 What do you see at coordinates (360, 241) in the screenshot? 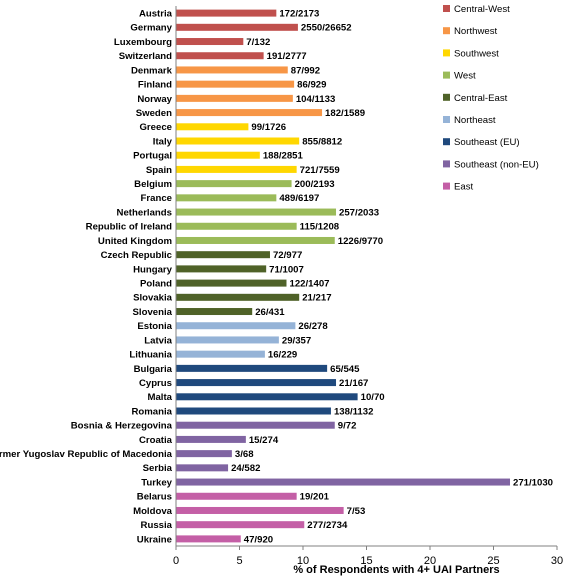
I see `data-label: 1226/9770` at bounding box center [360, 241].